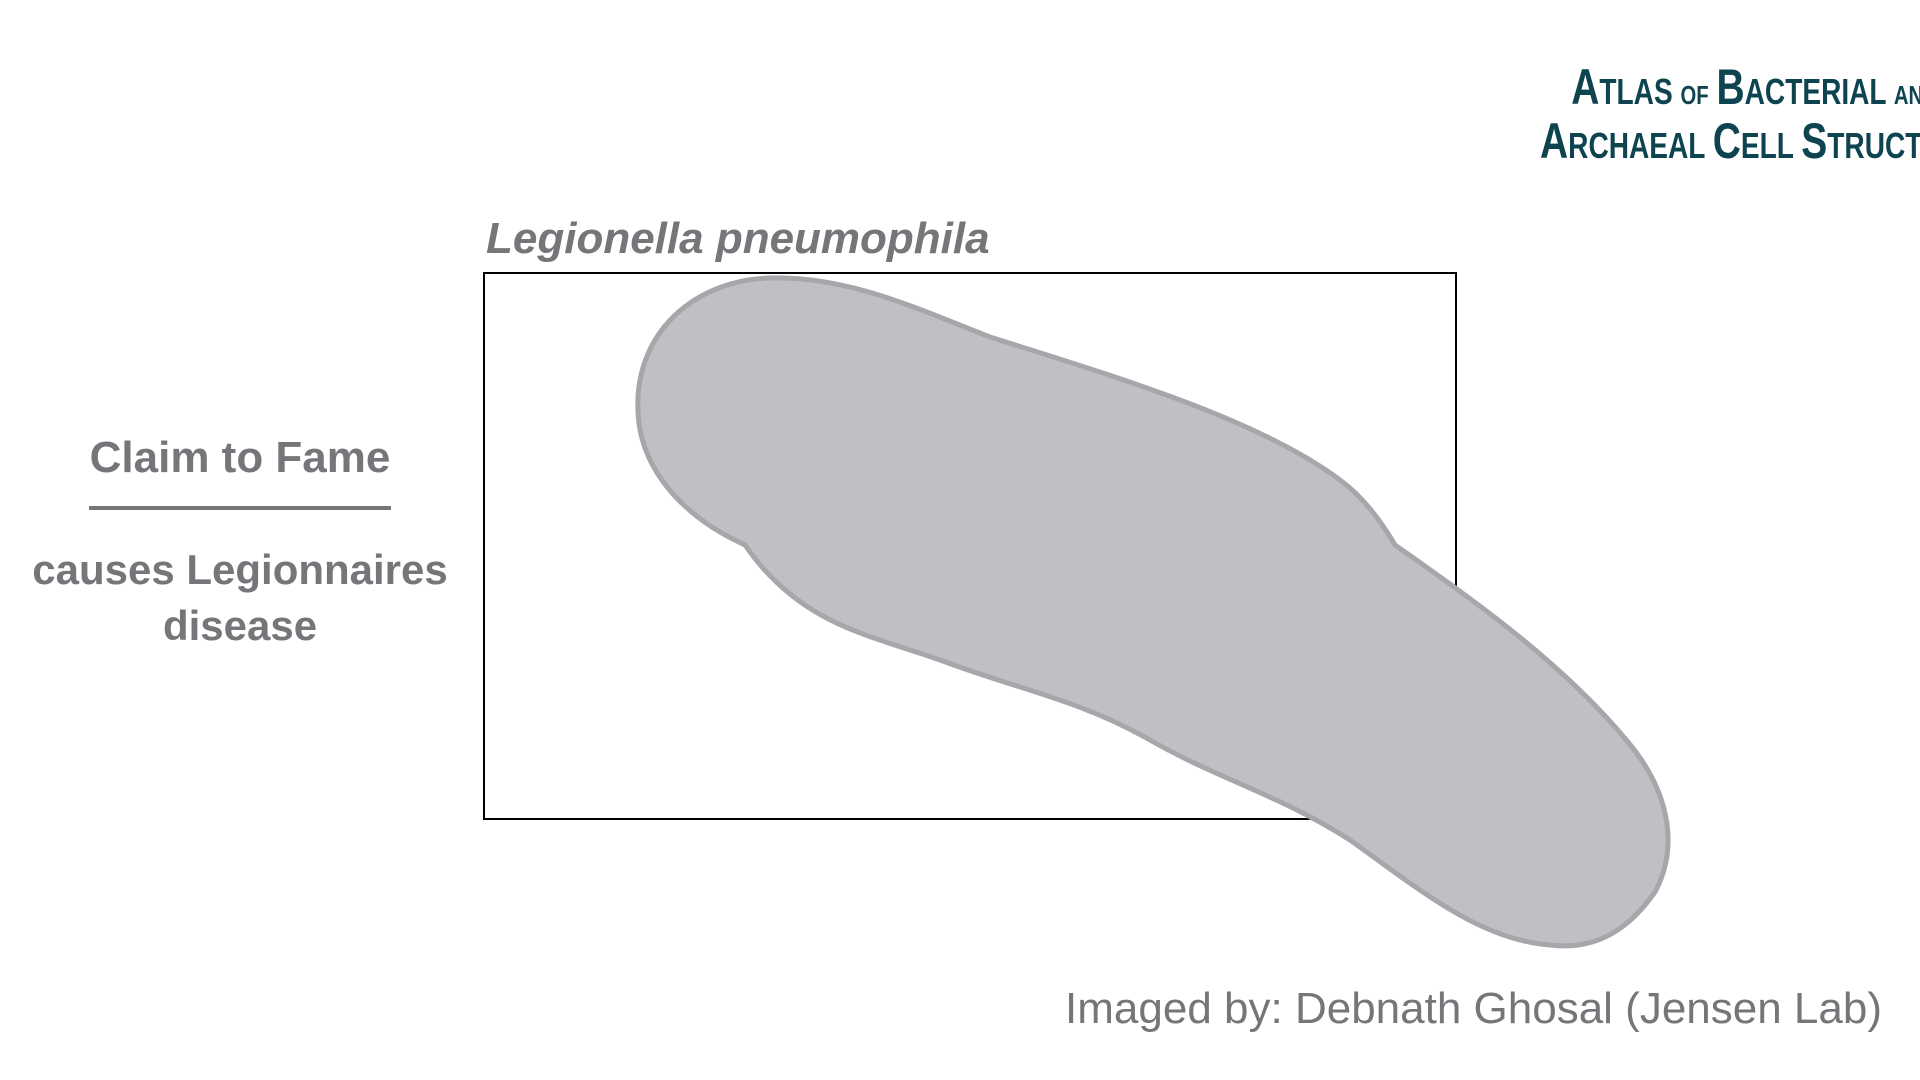 This screenshot has width=1920, height=1080. I want to click on claim-divider, so click(240, 508).